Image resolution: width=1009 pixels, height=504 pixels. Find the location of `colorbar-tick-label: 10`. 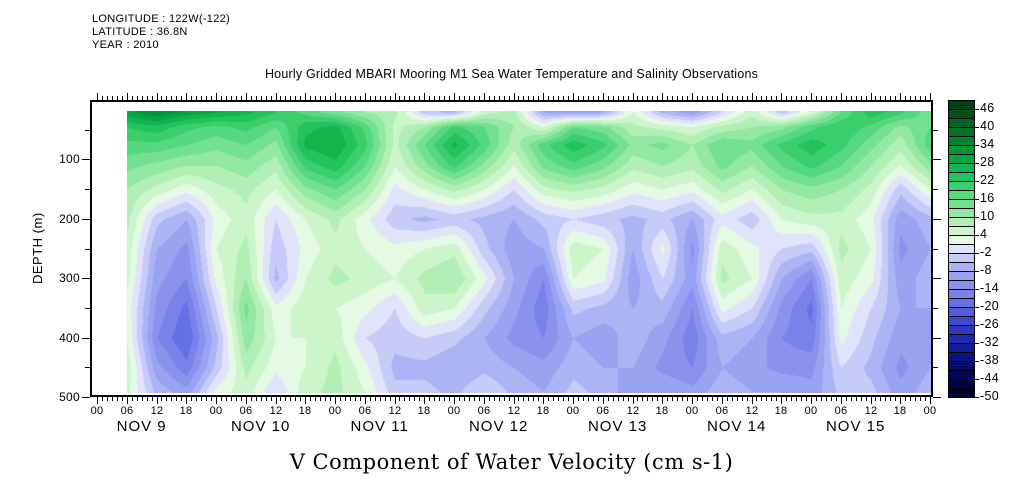

colorbar-tick-label: 10 is located at coordinates (987, 216).